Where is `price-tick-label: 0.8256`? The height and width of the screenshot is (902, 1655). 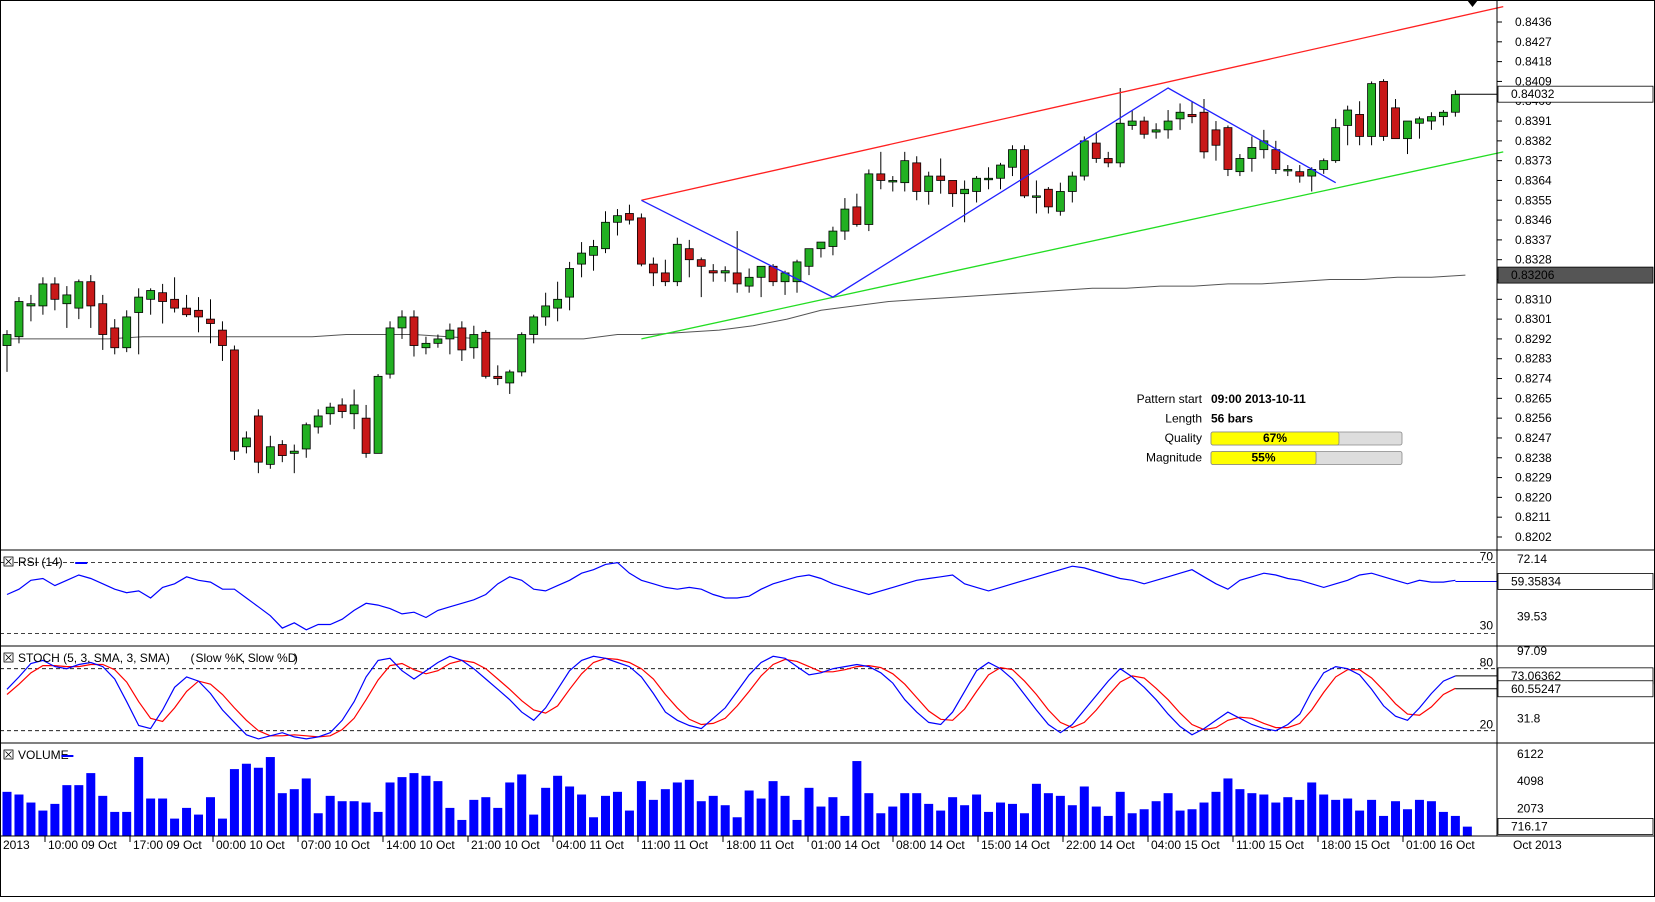
price-tick-label: 0.8256 is located at coordinates (1533, 418).